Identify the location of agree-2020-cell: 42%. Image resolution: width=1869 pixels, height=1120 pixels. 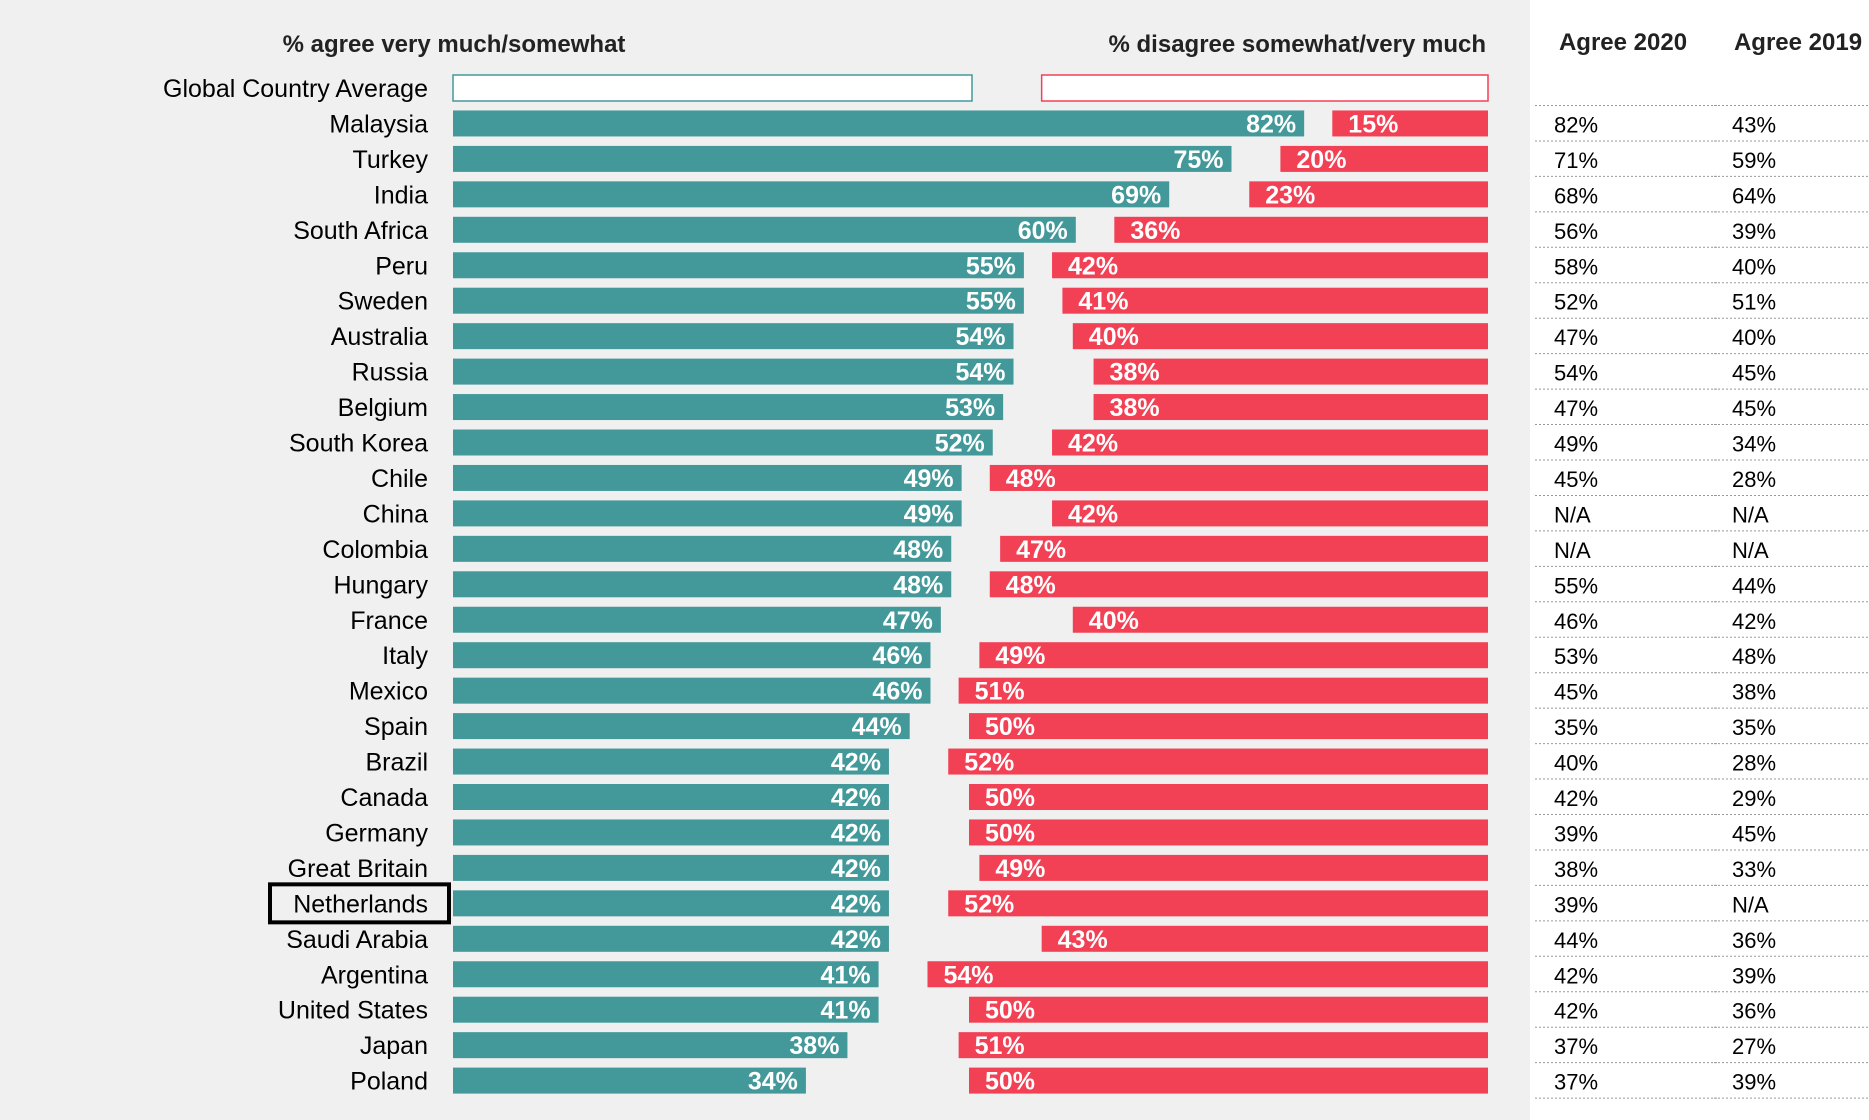
(1576, 975).